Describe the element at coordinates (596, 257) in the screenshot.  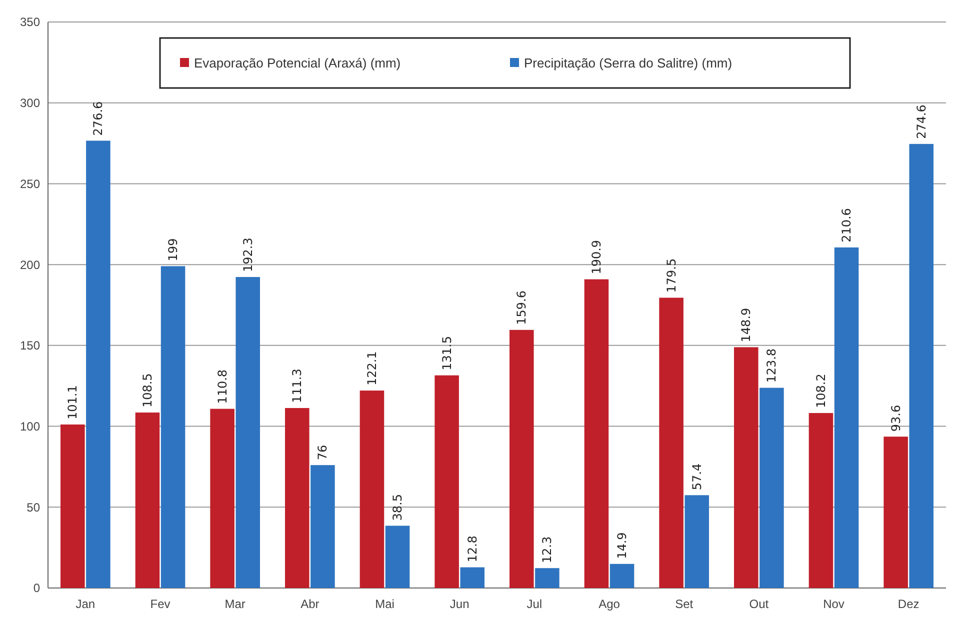
I see `data-label: 190.9` at that location.